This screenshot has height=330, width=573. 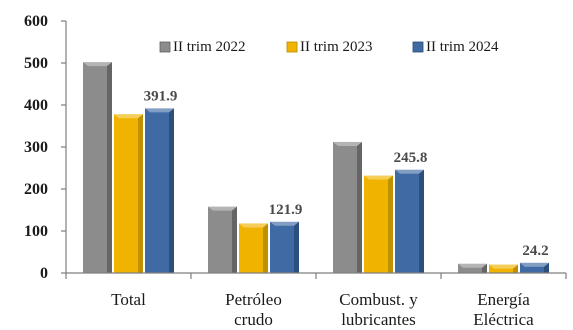 I want to click on x-tick-label: lubricantes, so click(x=378, y=319).